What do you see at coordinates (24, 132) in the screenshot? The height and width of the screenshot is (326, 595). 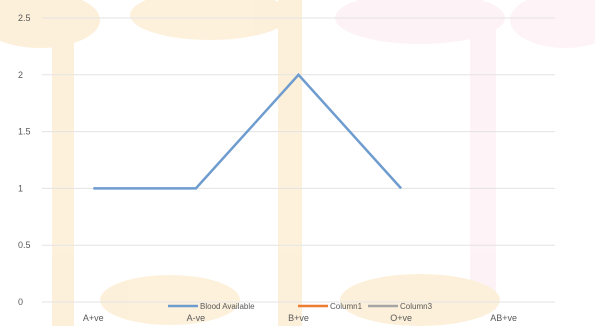 I see `y-tick-label: 1.5` at bounding box center [24, 132].